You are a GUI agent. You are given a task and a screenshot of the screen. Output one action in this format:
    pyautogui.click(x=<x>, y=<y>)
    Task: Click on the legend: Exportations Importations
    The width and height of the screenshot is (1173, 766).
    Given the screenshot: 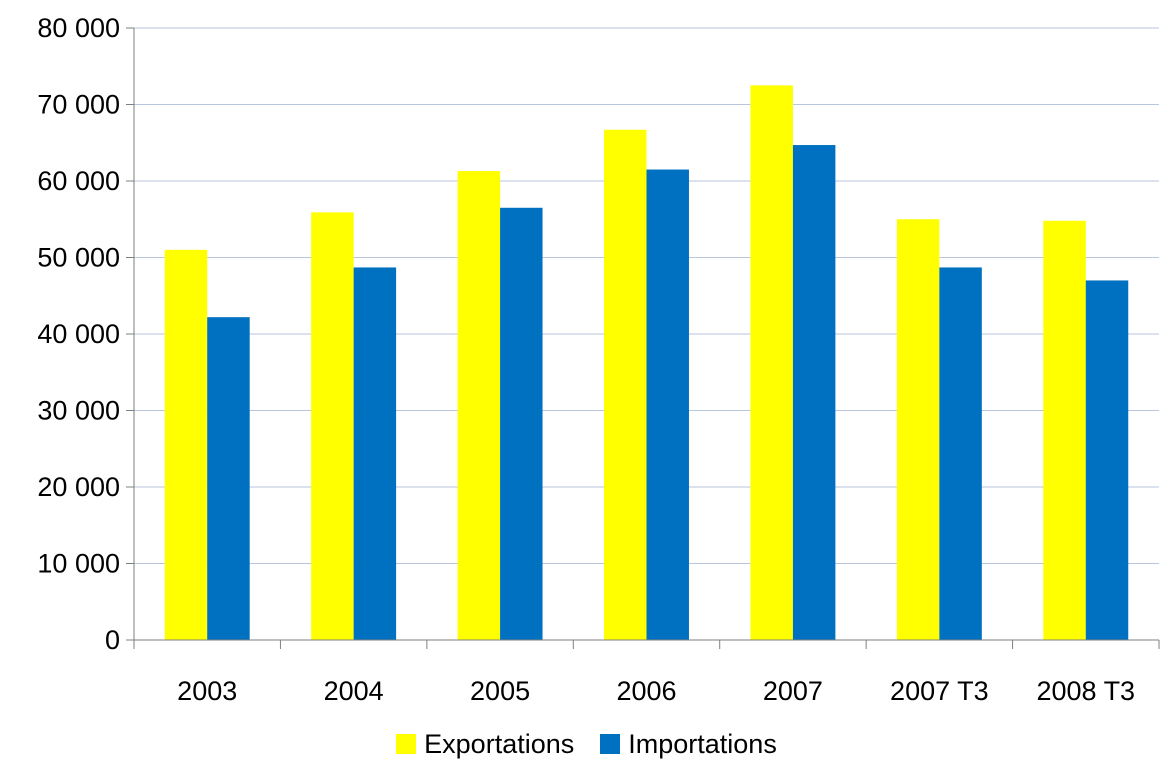 What is the action you would take?
    pyautogui.click(x=586, y=744)
    